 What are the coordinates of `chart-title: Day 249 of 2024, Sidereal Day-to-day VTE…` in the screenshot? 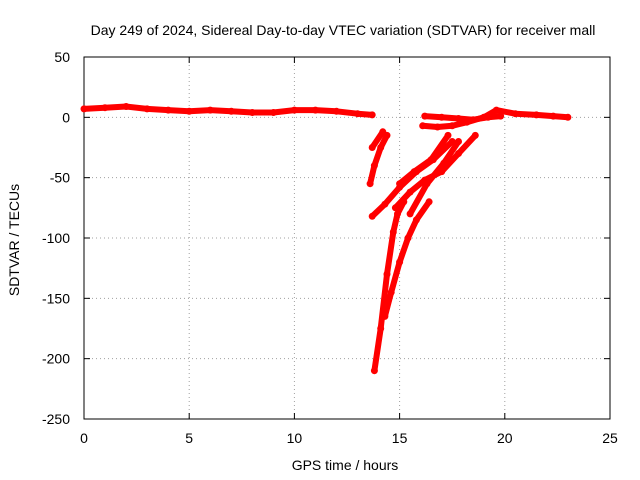 It's located at (343, 30).